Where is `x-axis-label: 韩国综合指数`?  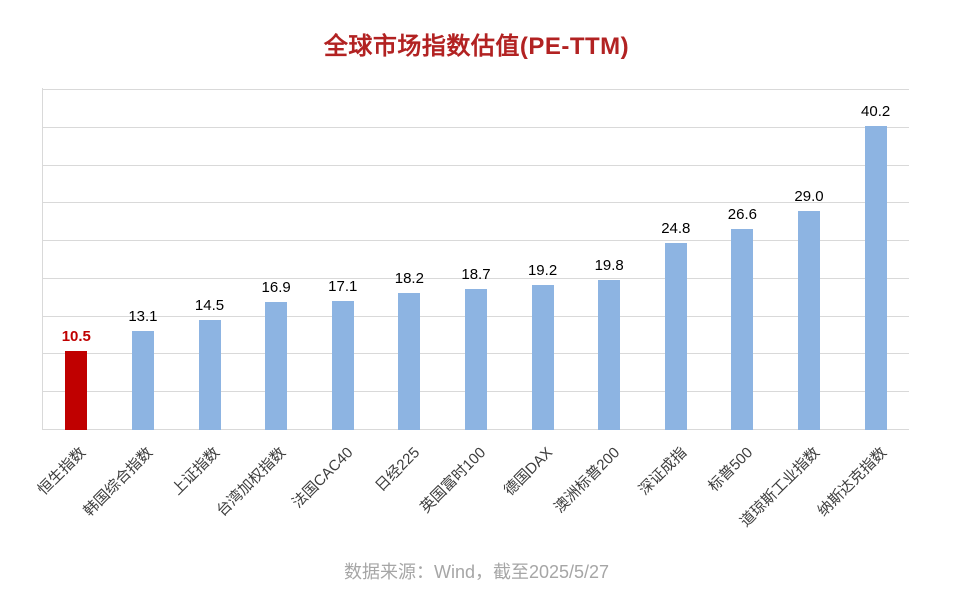 x-axis-label: 韩国综合指数 is located at coordinates (118, 482).